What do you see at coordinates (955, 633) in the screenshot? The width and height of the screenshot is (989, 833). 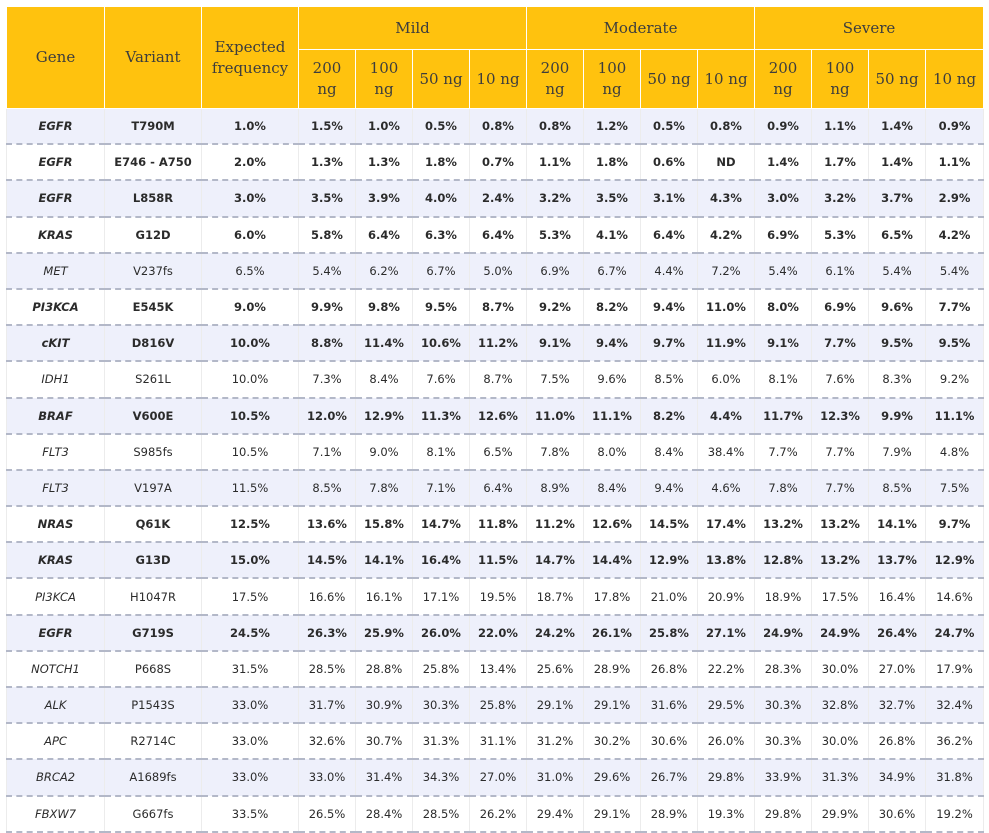 I see `measured-frequency-cell: 24.7%` at bounding box center [955, 633].